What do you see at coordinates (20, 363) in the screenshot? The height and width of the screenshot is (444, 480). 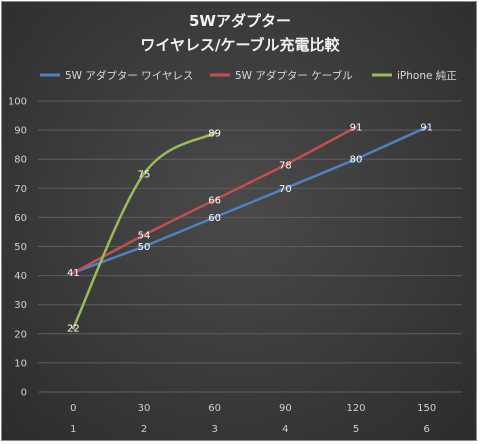 I see `y-tick-label: 10` at bounding box center [20, 363].